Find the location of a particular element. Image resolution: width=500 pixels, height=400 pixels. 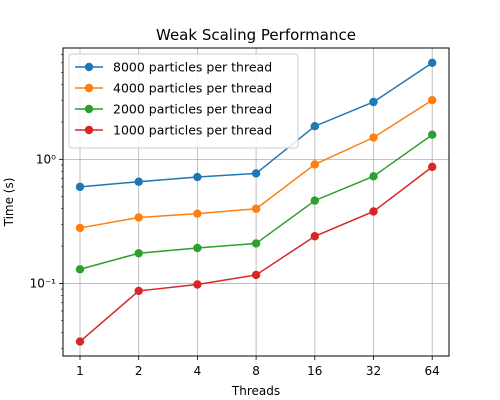

legend-label: 8000 particles per thread is located at coordinates (192, 67).